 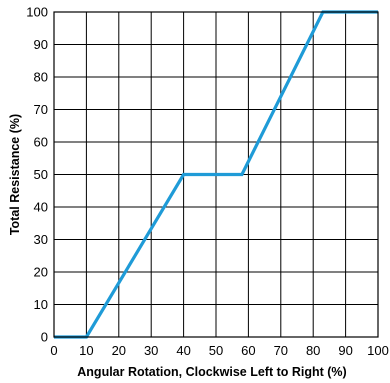 I want to click on y-tick-label-100: 100, so click(x=37, y=12).